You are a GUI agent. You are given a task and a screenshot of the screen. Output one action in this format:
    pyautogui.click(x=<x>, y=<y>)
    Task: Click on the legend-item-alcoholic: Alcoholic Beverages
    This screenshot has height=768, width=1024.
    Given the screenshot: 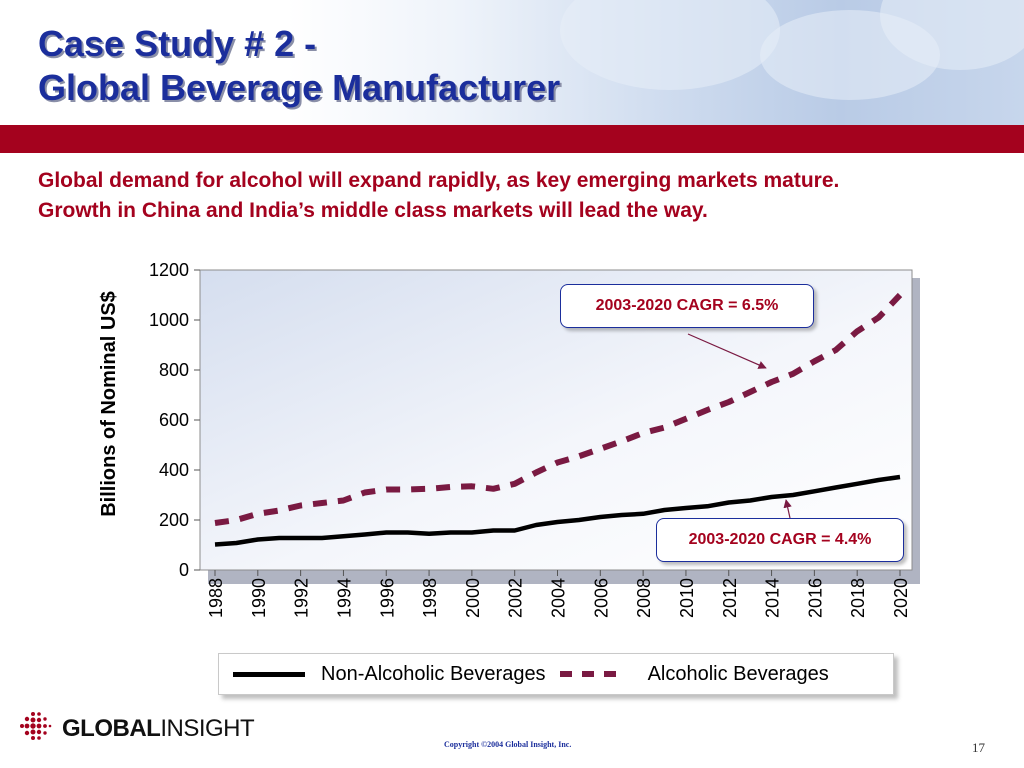 What is the action you would take?
    pyautogui.click(x=687, y=674)
    